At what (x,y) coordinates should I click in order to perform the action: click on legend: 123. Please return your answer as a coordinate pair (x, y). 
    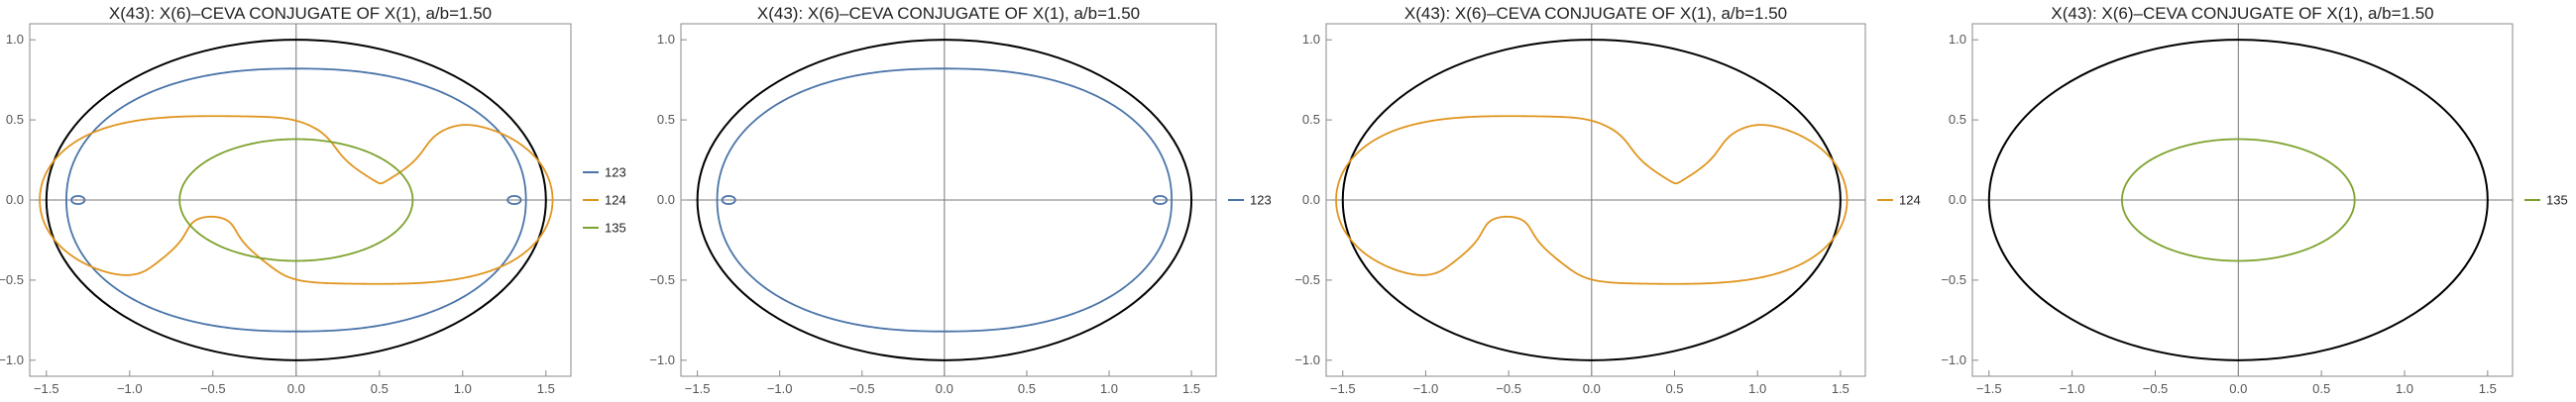
    Looking at the image, I should click on (1250, 200).